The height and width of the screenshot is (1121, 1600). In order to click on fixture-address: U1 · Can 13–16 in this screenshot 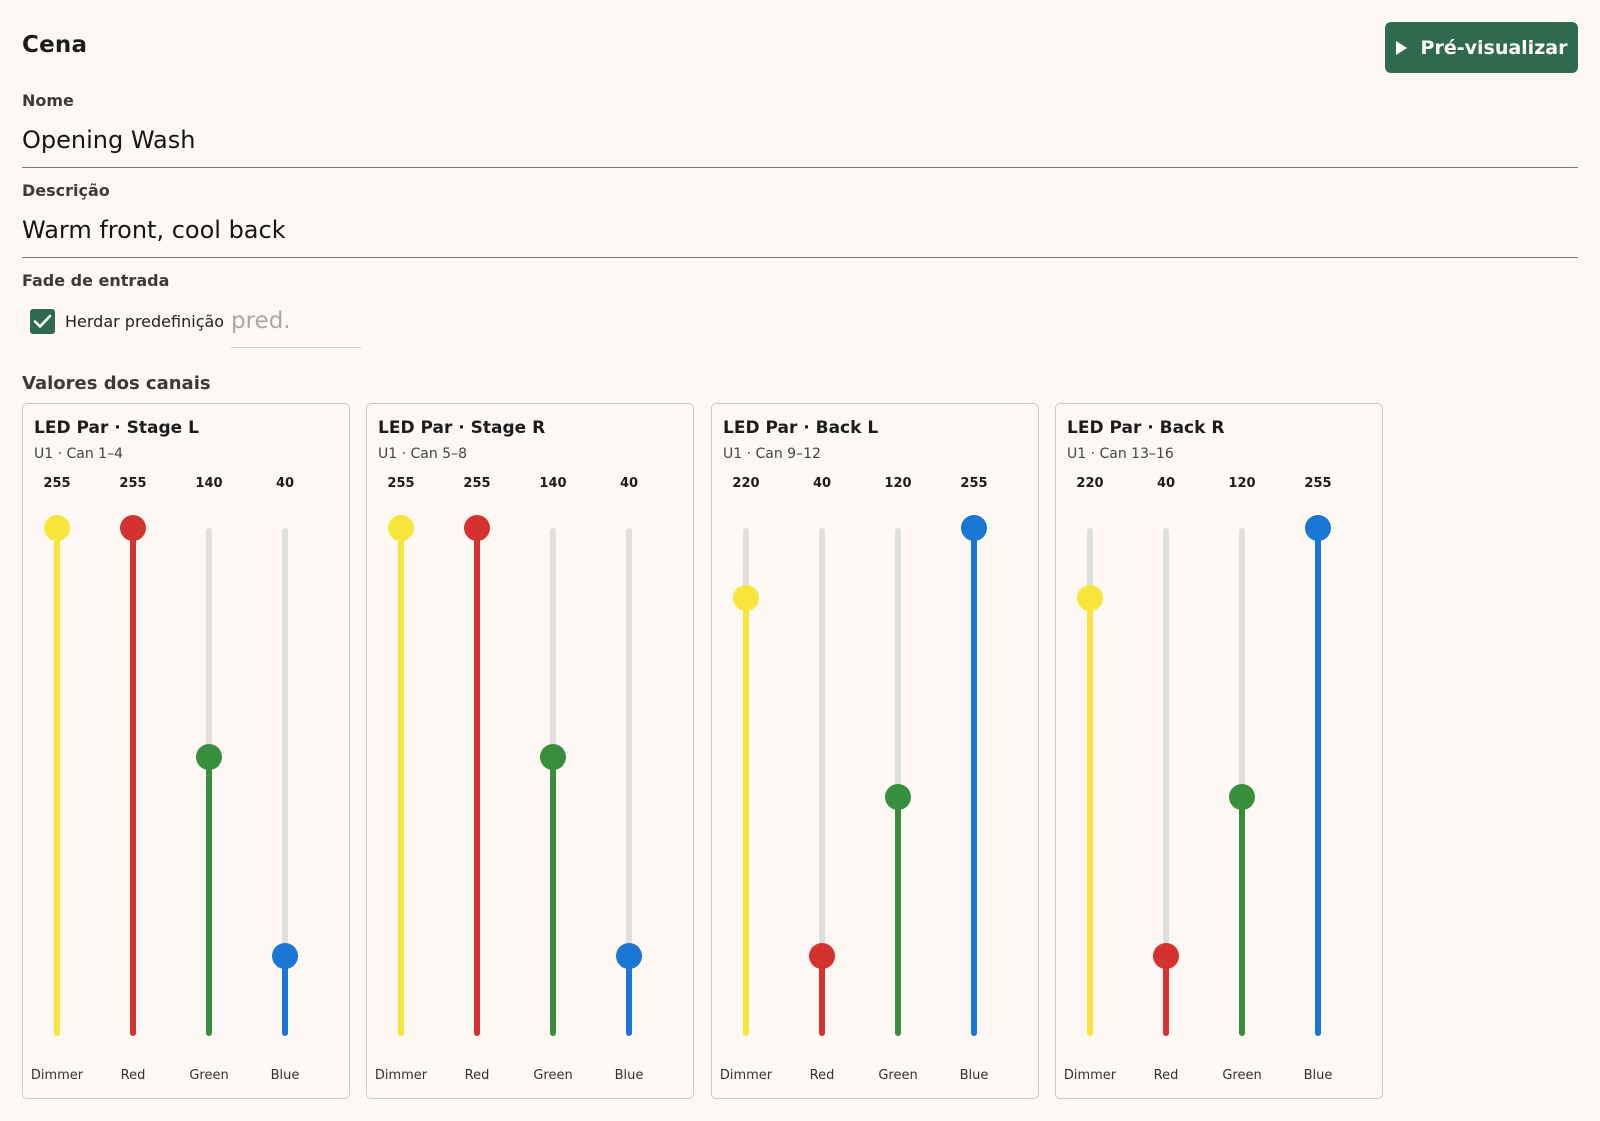, I will do `click(1120, 454)`.